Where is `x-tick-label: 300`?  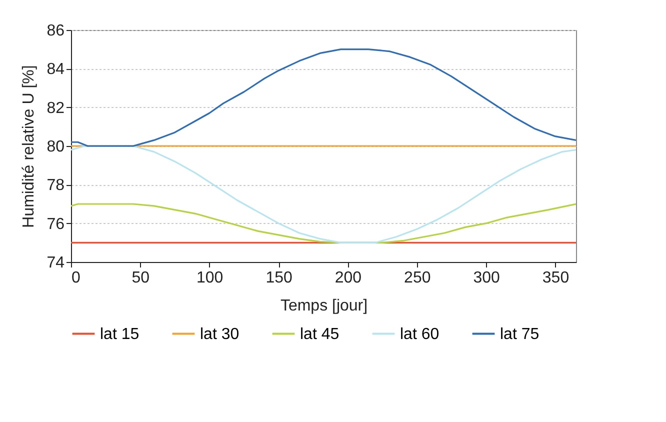
x-tick-label: 300 is located at coordinates (486, 278).